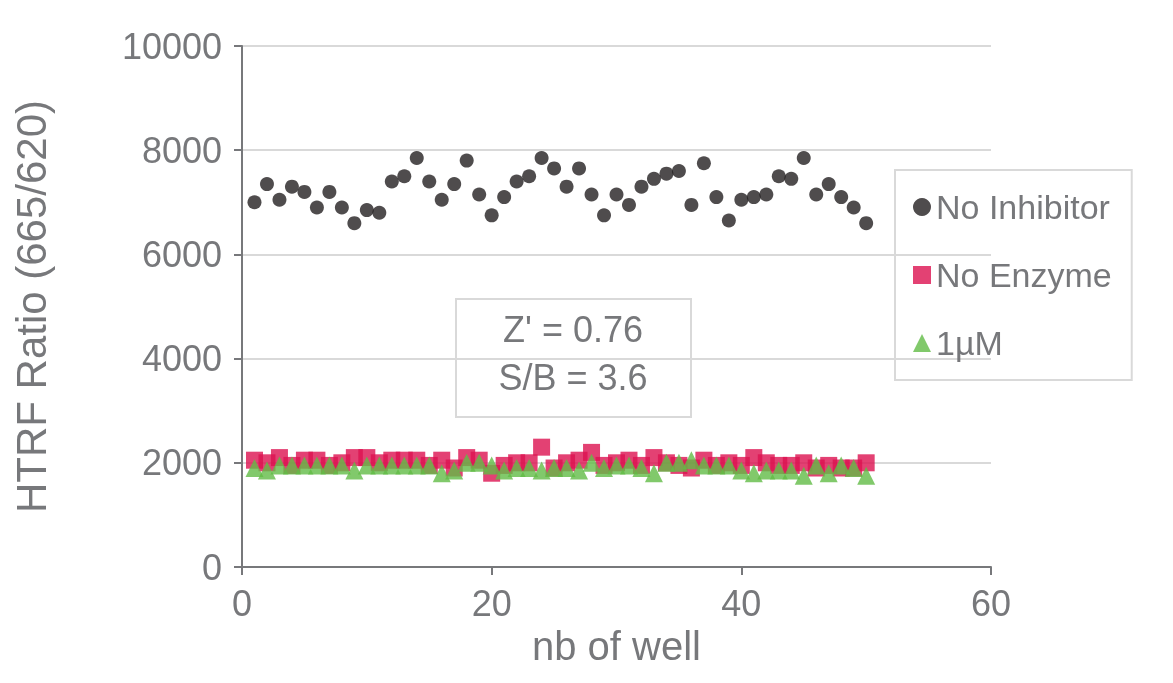  Describe the element at coordinates (171, 46) in the screenshot. I see `y-tick-label: 10000` at that location.